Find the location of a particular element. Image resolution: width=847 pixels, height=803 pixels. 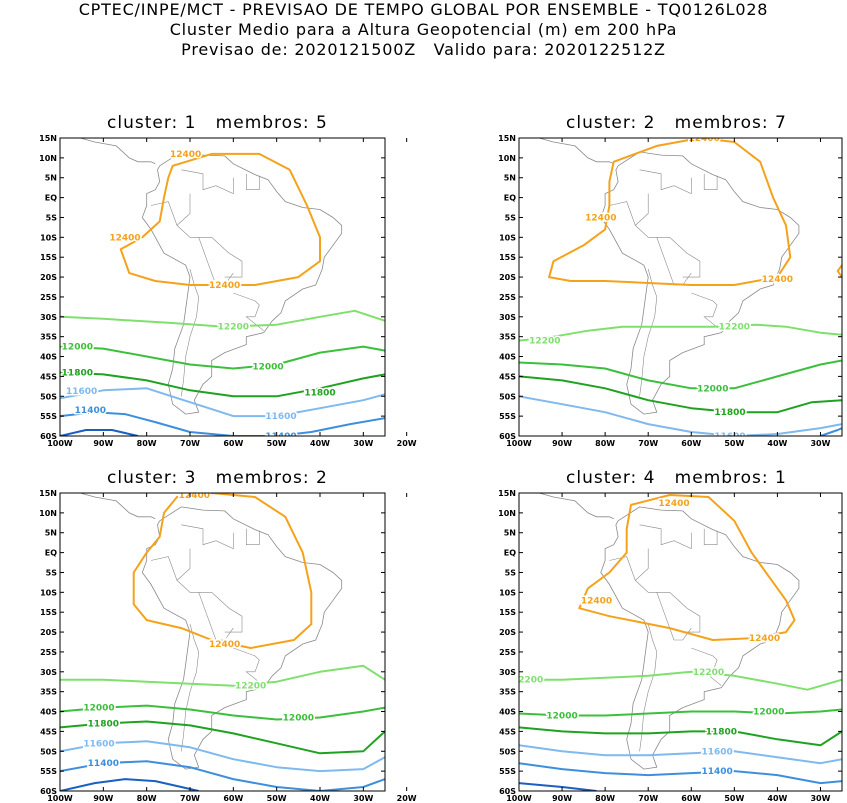

contour-label: 12200 is located at coordinates (734, 328).